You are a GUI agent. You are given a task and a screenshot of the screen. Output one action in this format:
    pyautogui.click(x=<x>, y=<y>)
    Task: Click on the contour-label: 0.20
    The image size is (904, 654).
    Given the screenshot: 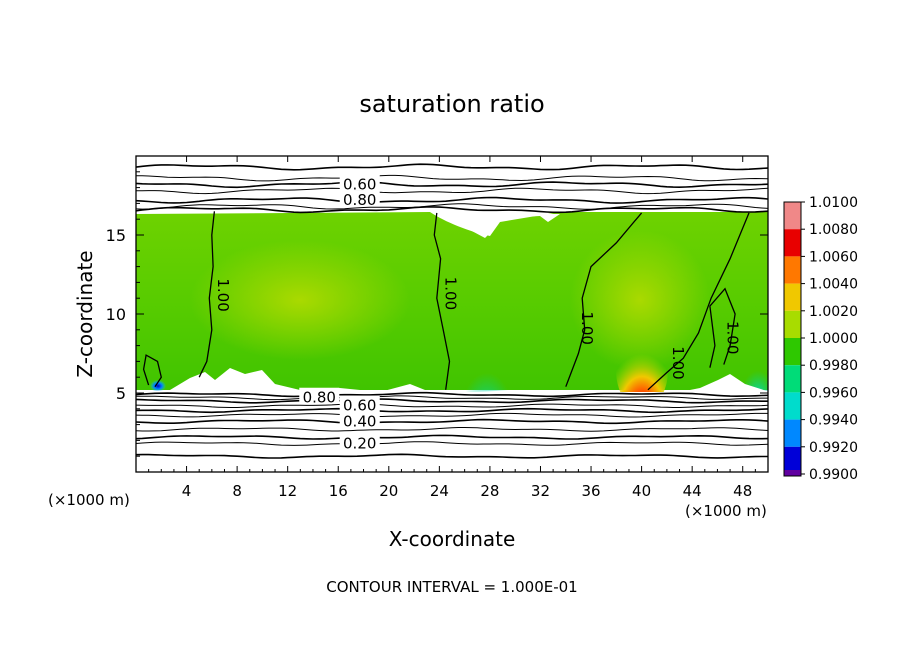 What is the action you would take?
    pyautogui.click(x=359, y=444)
    